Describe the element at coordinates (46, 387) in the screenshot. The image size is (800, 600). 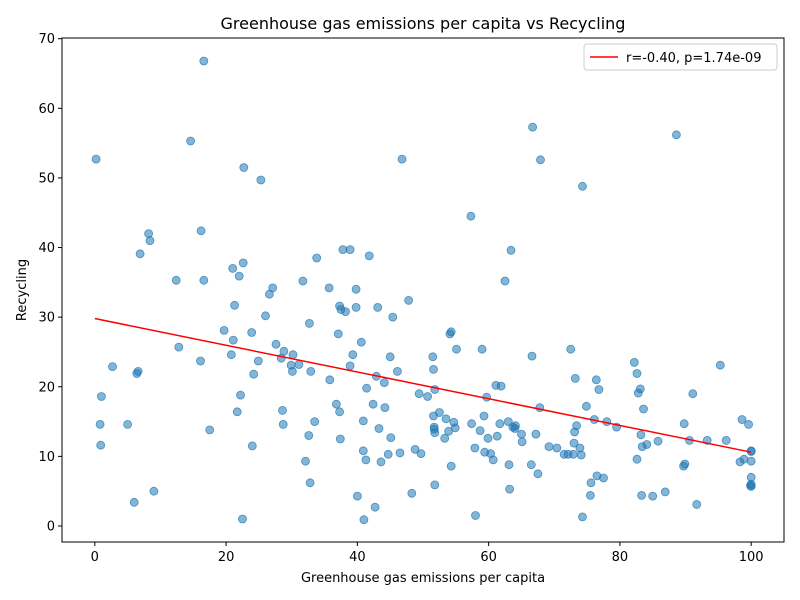
I see `y-tick-label: 20` at that location.